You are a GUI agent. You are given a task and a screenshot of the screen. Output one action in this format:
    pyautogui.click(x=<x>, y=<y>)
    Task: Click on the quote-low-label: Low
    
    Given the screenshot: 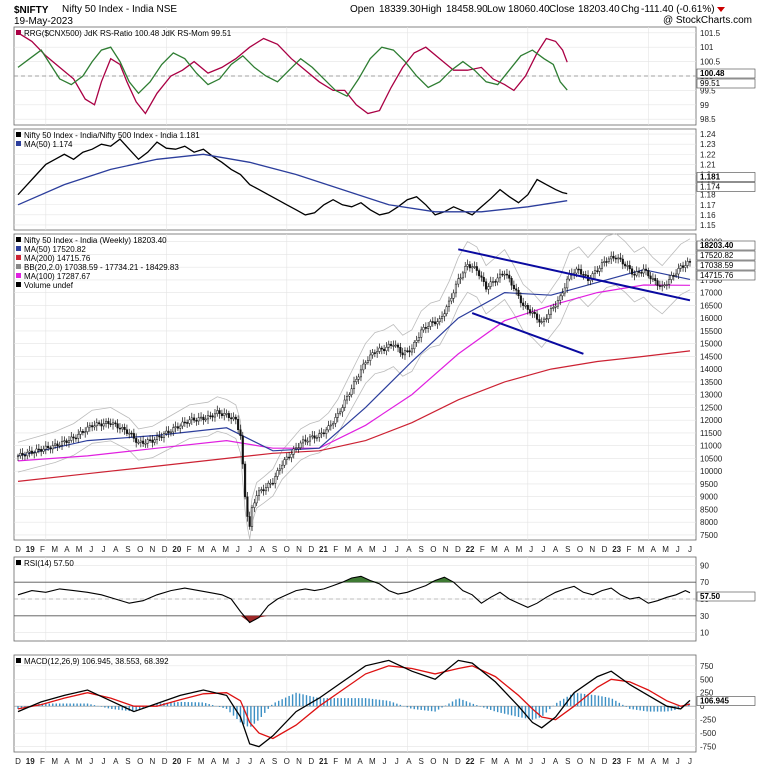 What is the action you would take?
    pyautogui.click(x=496, y=9)
    